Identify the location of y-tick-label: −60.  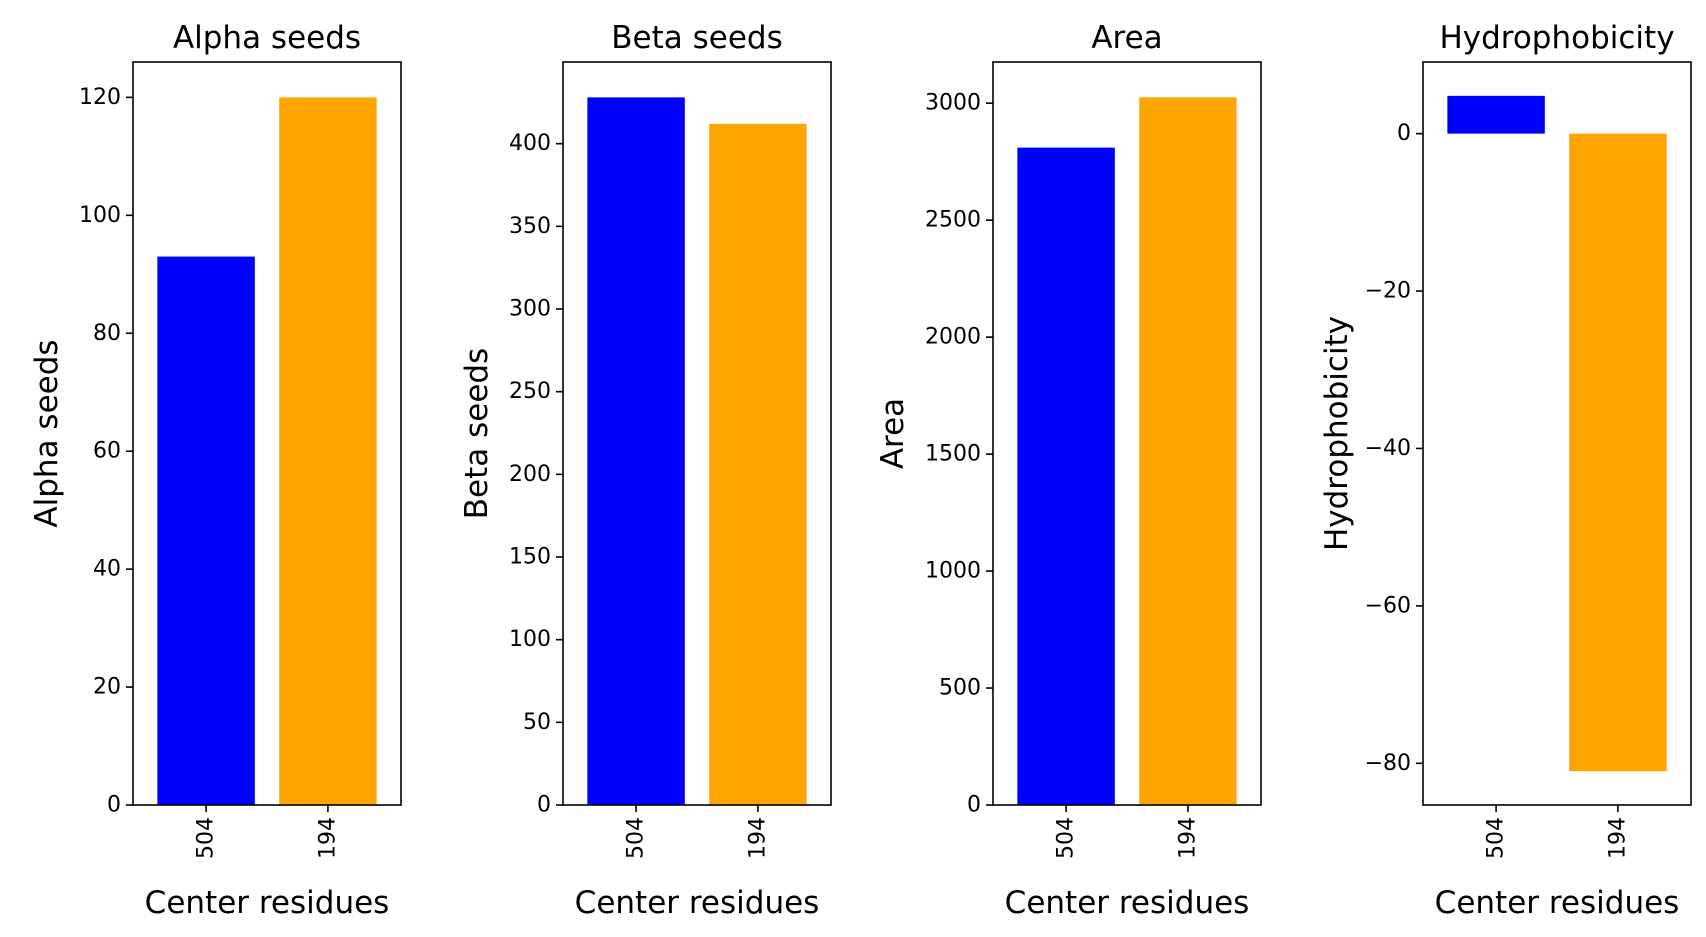
(1388, 605).